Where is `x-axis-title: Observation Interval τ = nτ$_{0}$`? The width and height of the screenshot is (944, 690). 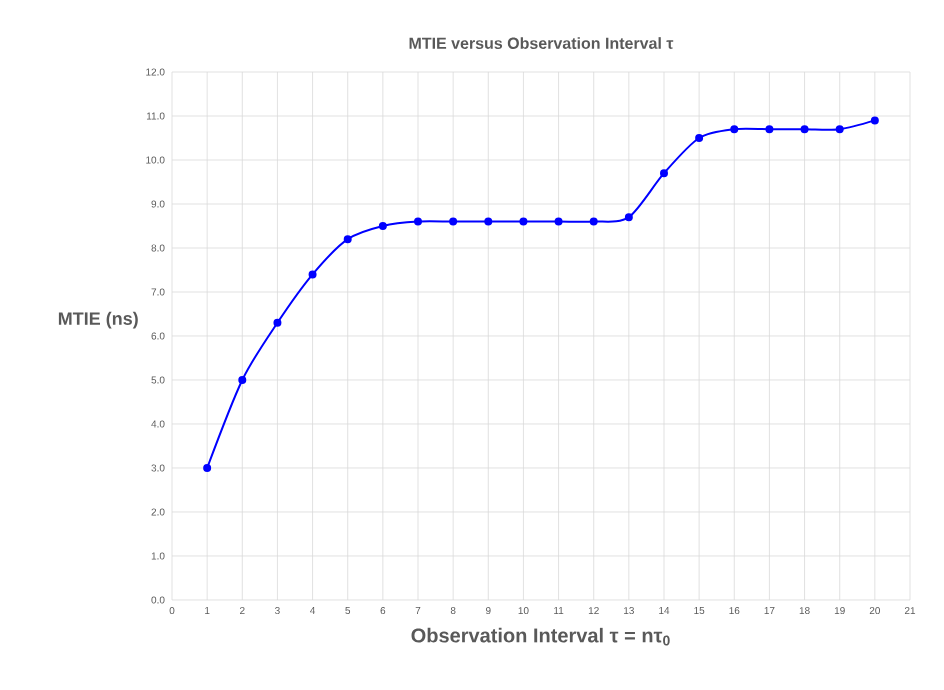 x-axis-title: Observation Interval τ = nτ$_{0}$ is located at coordinates (540, 636).